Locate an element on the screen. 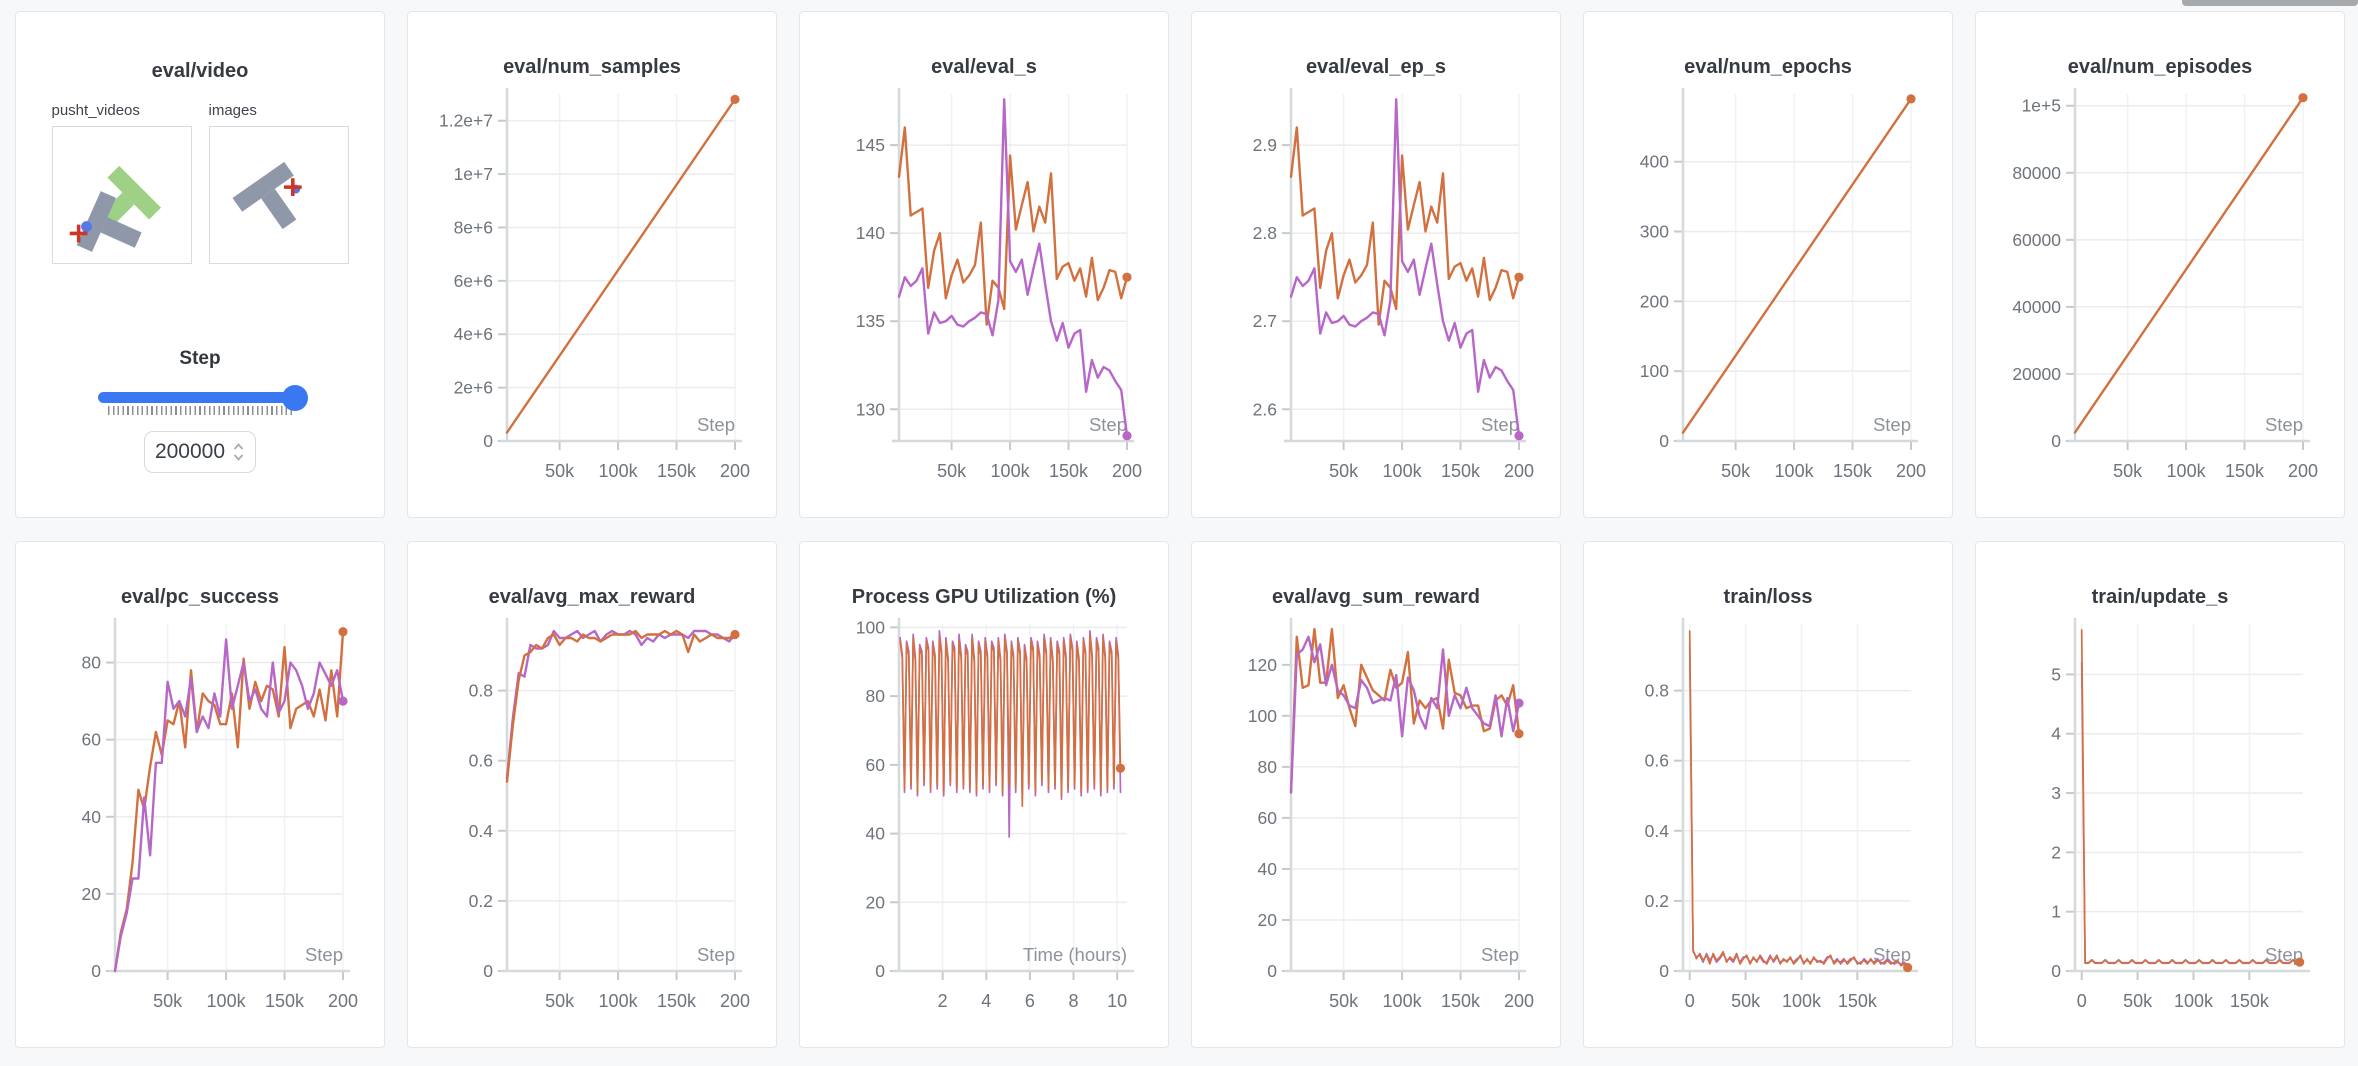 The height and width of the screenshot is (1066, 2358). y-tick-label: 300 is located at coordinates (1654, 232).